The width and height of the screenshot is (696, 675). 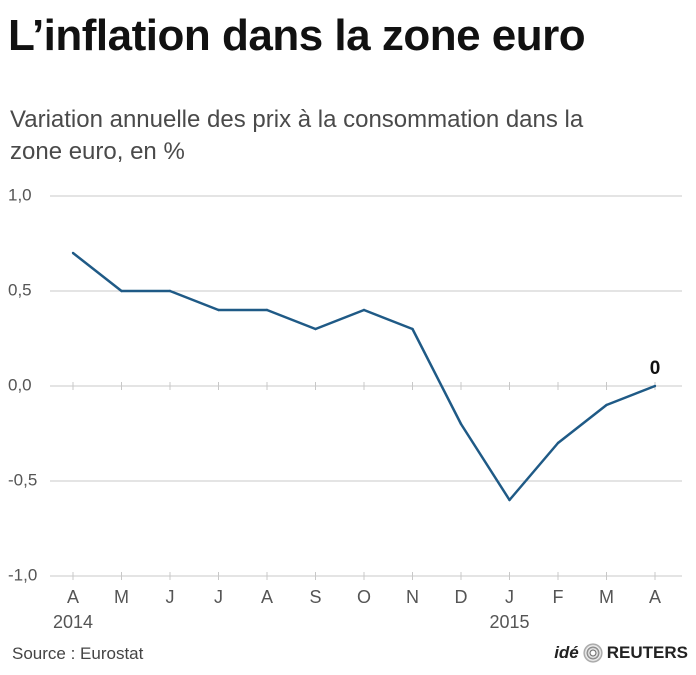 I want to click on ide-logo-text: idé, so click(x=566, y=652).